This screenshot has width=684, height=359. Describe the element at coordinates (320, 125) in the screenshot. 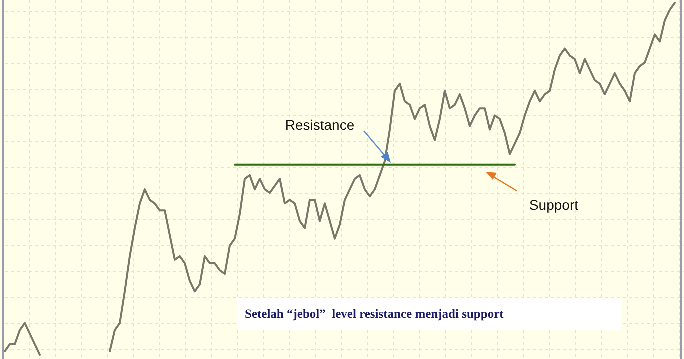

I see `annotation: Resistance` at that location.